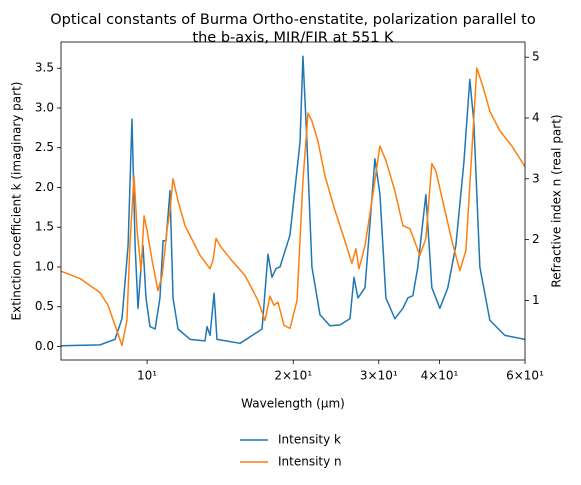 This screenshot has width=581, height=485. What do you see at coordinates (309, 440) in the screenshot?
I see `legend-label: Intensity k` at bounding box center [309, 440].